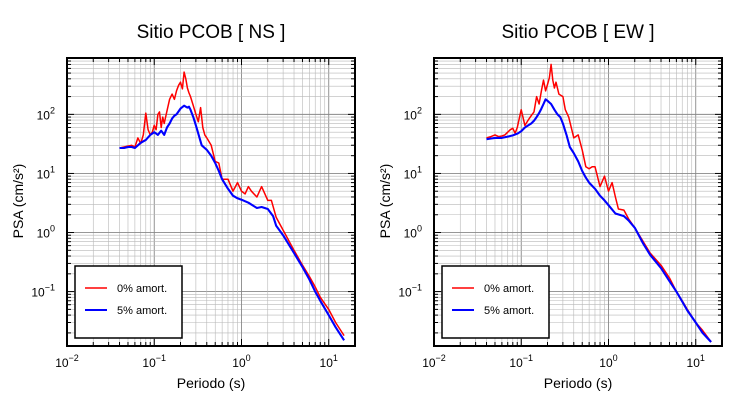 This screenshot has width=730, height=400. What do you see at coordinates (577, 32) in the screenshot?
I see `chart-title: Sitio PCOB [ EW ]` at bounding box center [577, 32].